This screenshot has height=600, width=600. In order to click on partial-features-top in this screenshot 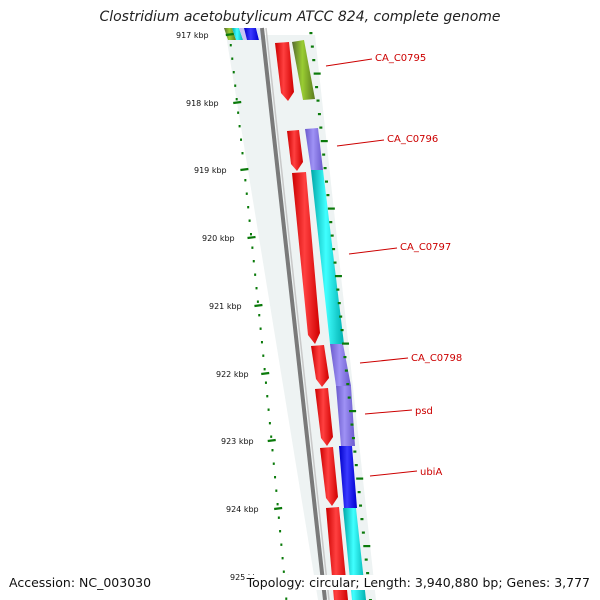, I will do `click(243, 34)`.